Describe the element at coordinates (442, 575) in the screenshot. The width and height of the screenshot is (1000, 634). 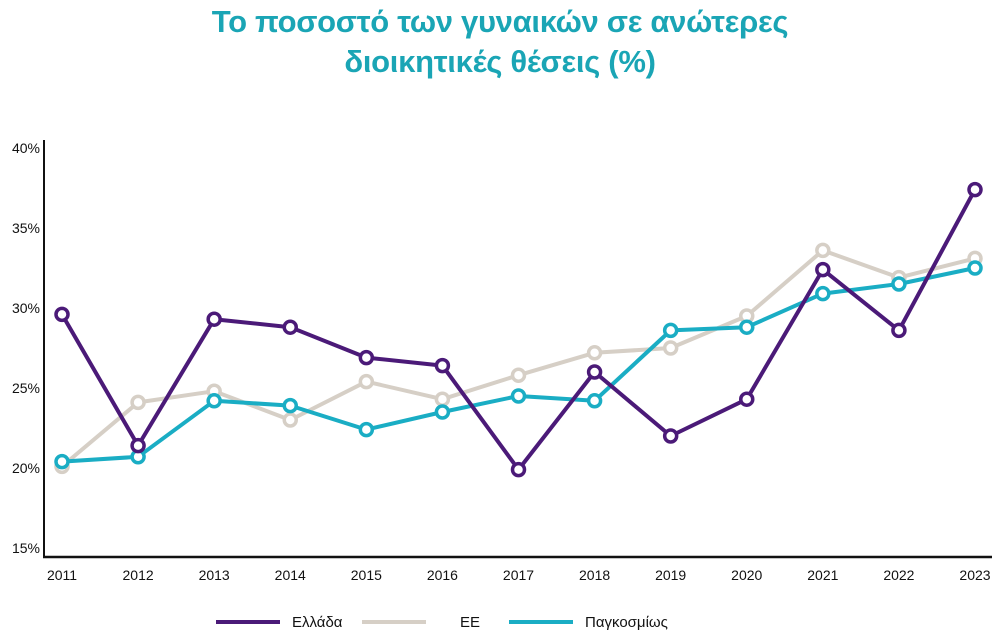
I see `x-tick-label: 2016` at that location.